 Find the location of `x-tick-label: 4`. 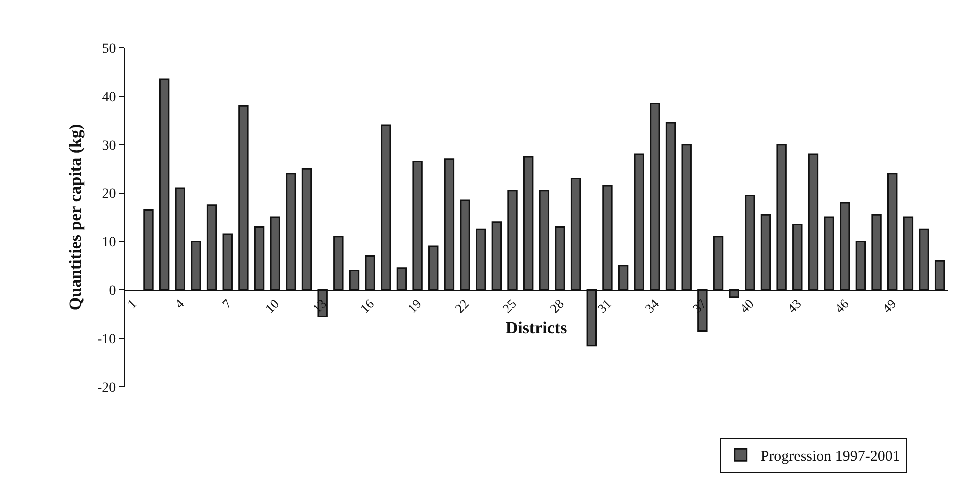

x-tick-label: 4 is located at coordinates (180, 304).